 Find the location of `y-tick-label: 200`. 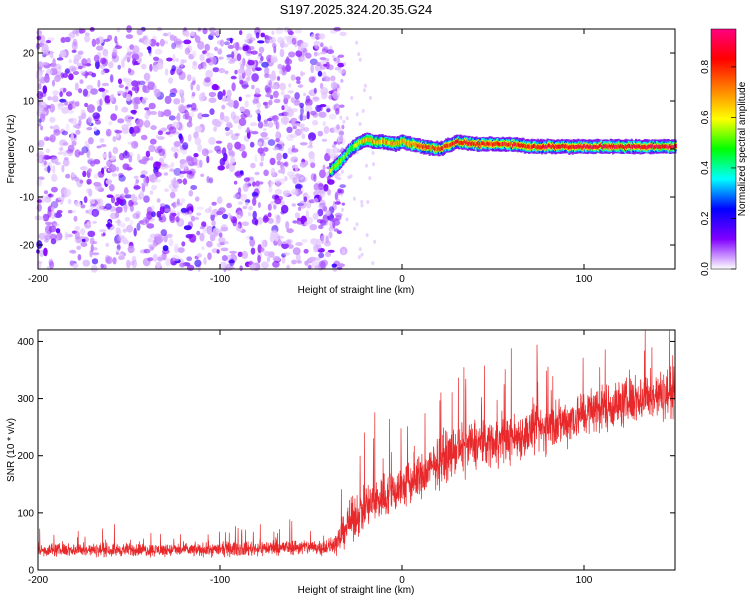

y-tick-label: 200 is located at coordinates (25, 456).